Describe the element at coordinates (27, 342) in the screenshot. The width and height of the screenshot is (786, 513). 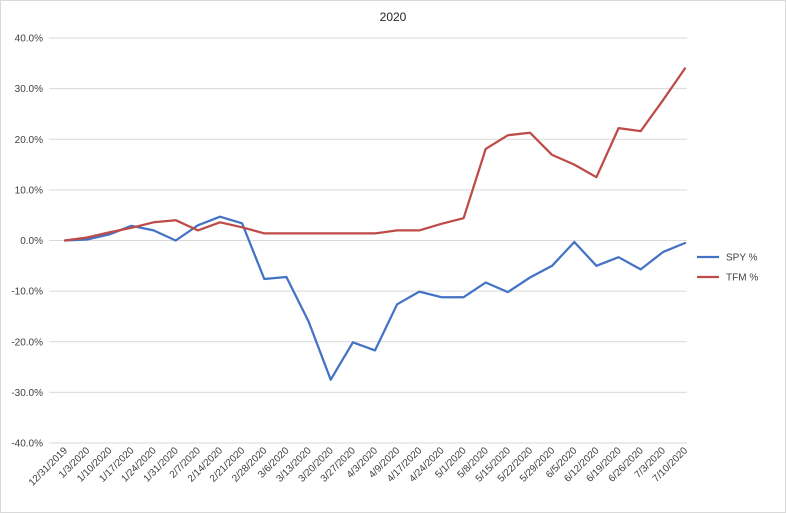
I see `y-tick-label: -20.0%` at that location.